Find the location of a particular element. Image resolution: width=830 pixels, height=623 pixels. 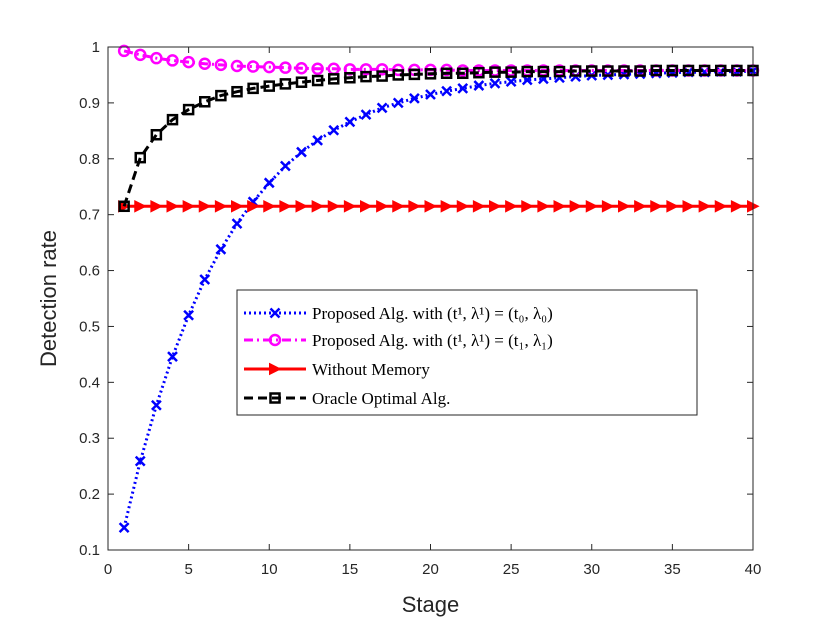

y-tick-label: 1 is located at coordinates (96, 47).